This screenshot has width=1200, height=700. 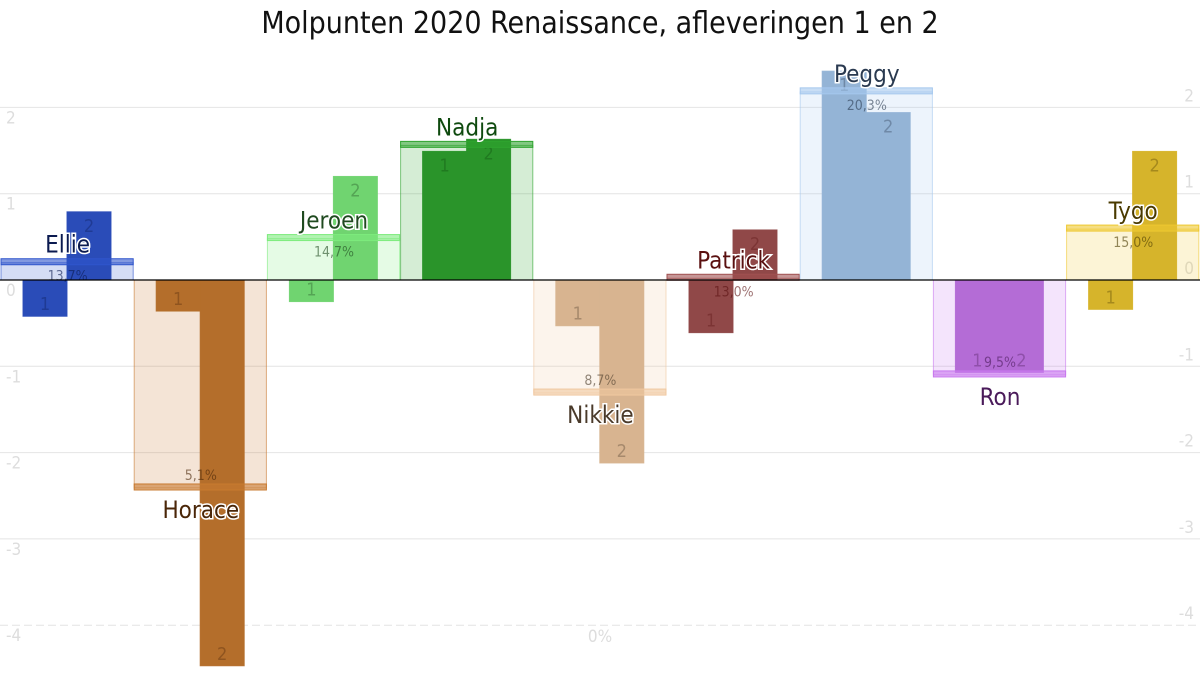 What do you see at coordinates (1189, 269) in the screenshot?
I see `y-tick-label-right: 0` at bounding box center [1189, 269].